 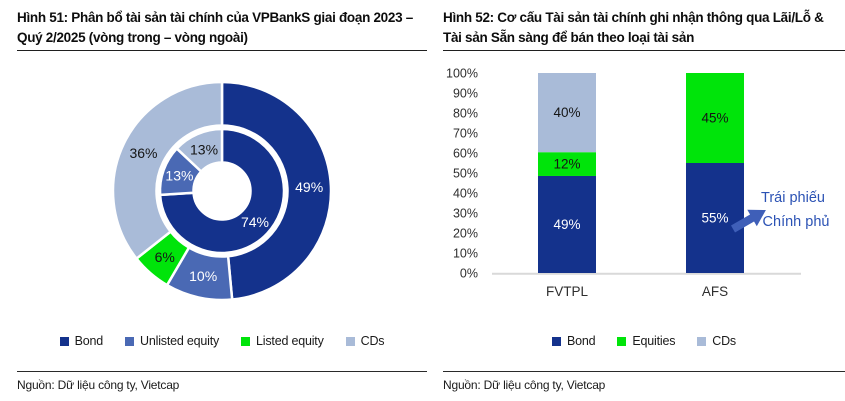 I want to click on figure-52-footer: Nguồn: Dữ liệu công ty, Vietcap, so click(x=644, y=381).